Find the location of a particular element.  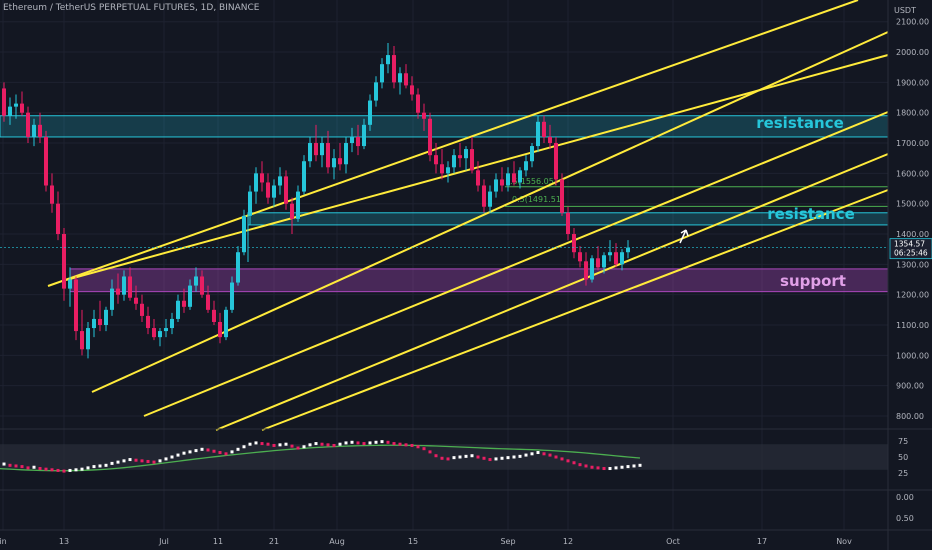

resistance-label-top: resistance is located at coordinates (800, 123).